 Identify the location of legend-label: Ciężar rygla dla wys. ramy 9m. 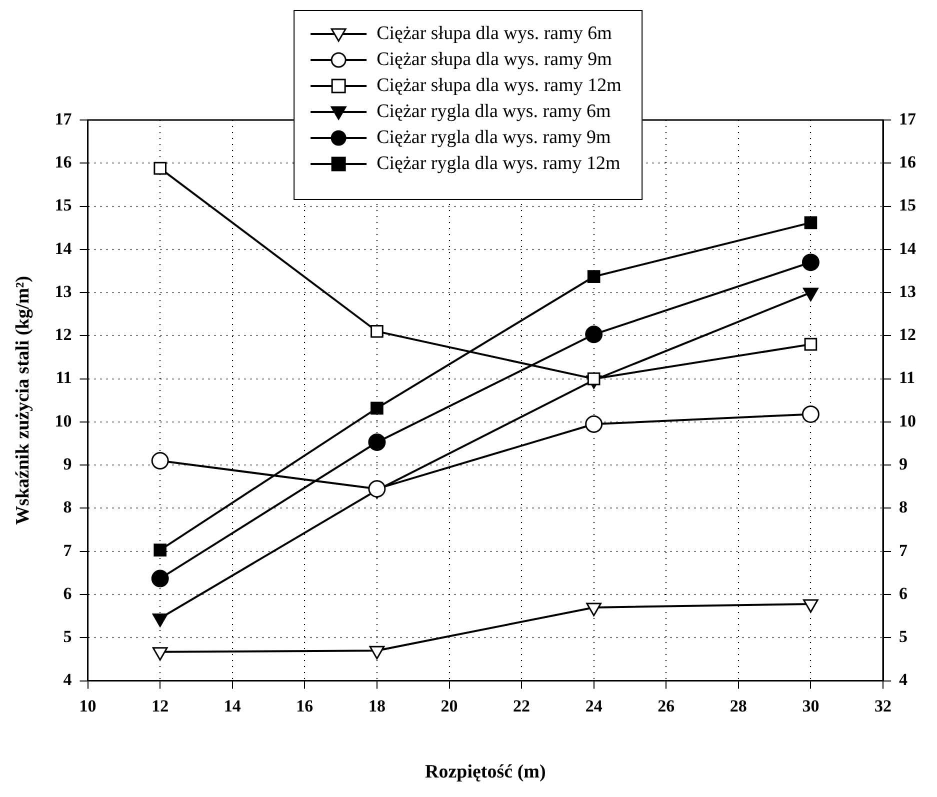
(493, 138).